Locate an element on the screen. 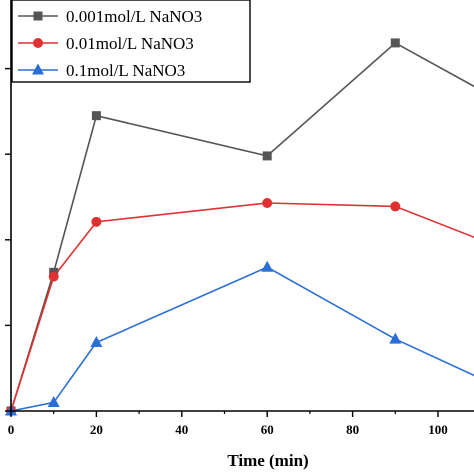 This screenshot has width=474, height=474. x-axis-ticks: 0 20 40 60 80 100 is located at coordinates (228, 424).